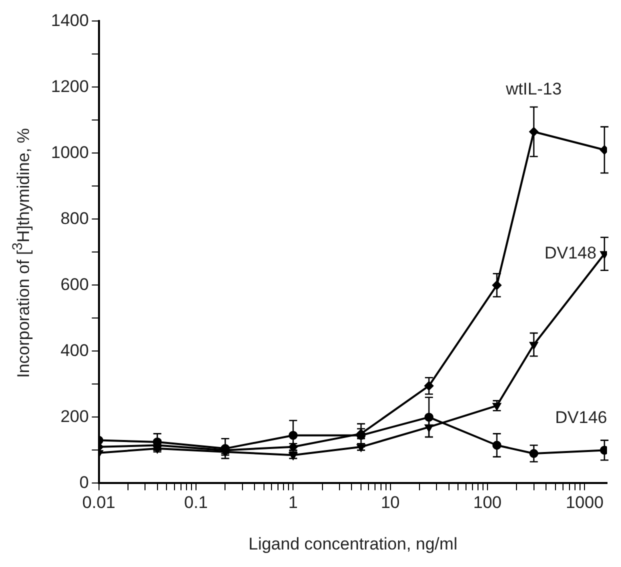  I want to click on series-label: DV146, so click(581, 417).